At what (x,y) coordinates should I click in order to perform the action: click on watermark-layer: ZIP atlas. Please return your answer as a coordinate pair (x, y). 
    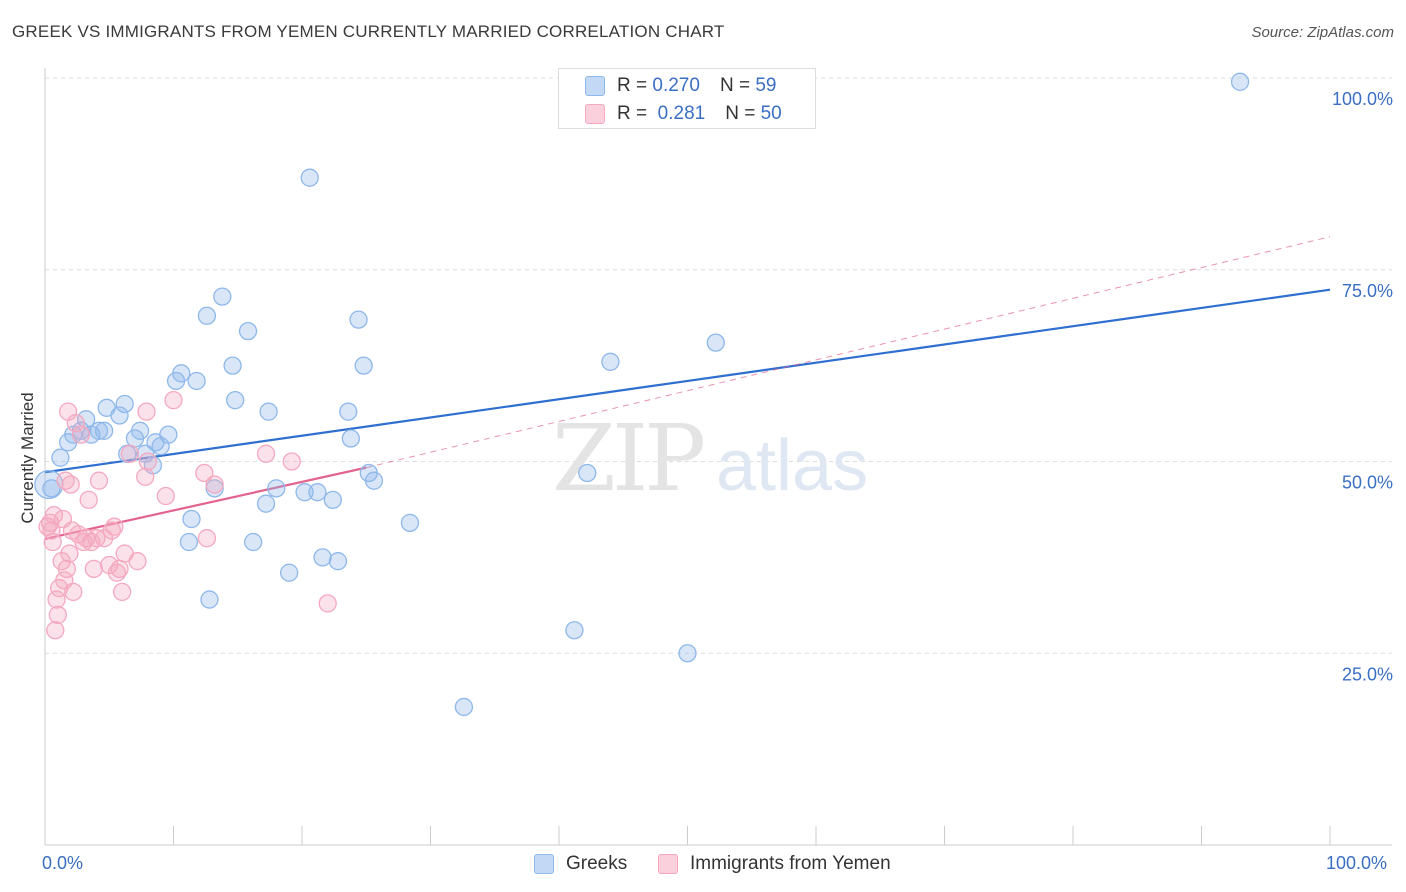
    Looking at the image, I should click on (710, 458).